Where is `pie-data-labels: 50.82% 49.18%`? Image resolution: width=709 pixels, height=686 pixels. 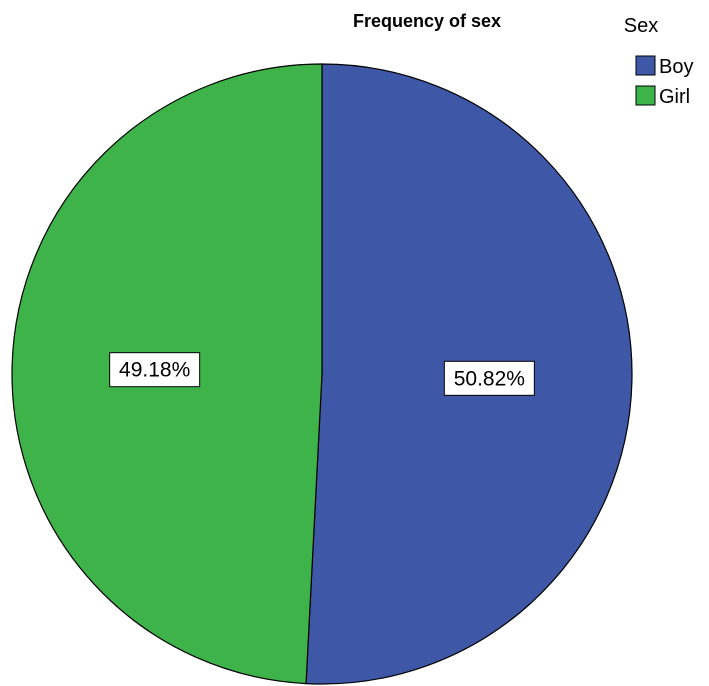
pie-data-labels: 50.82% 49.18% is located at coordinates (322, 374).